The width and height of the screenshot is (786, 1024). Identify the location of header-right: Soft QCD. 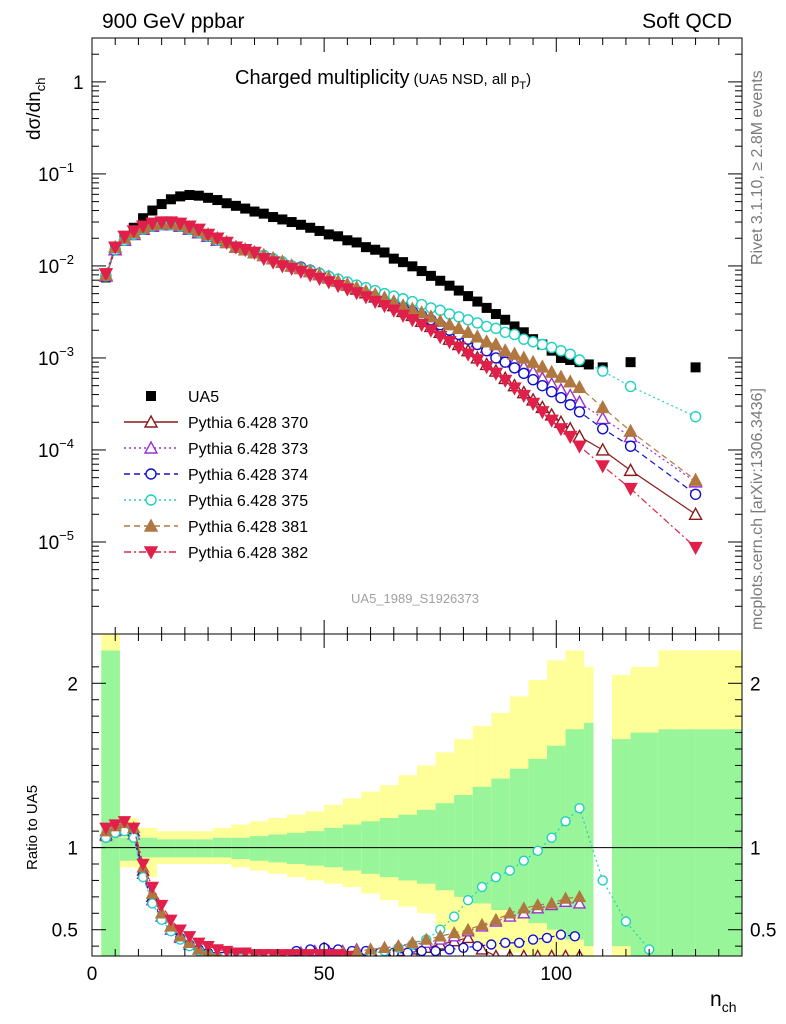
(687, 21).